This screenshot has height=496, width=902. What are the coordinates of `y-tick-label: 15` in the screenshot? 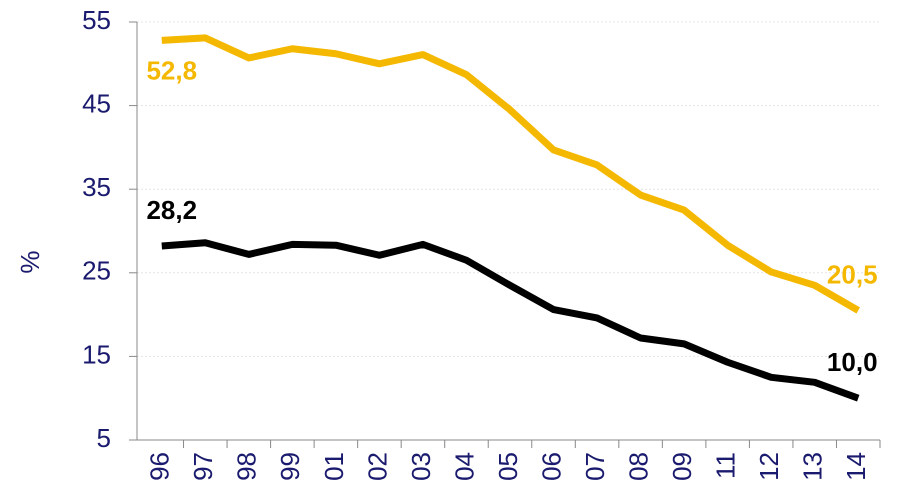 It's located at (96, 354).